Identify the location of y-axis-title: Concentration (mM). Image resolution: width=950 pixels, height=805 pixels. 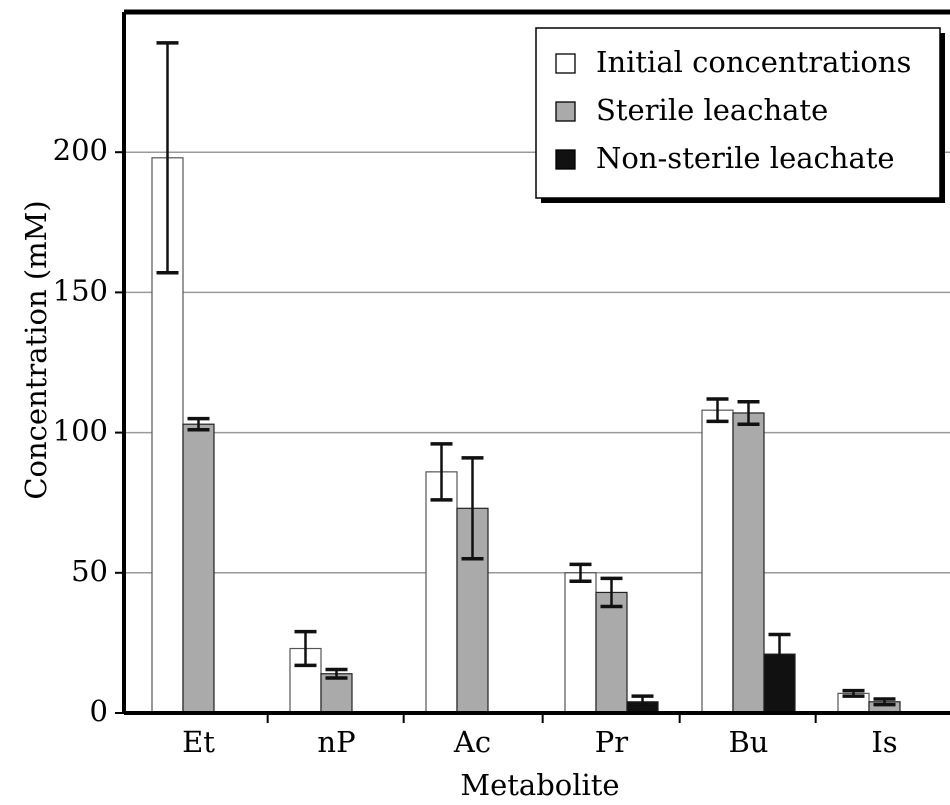
(36, 349).